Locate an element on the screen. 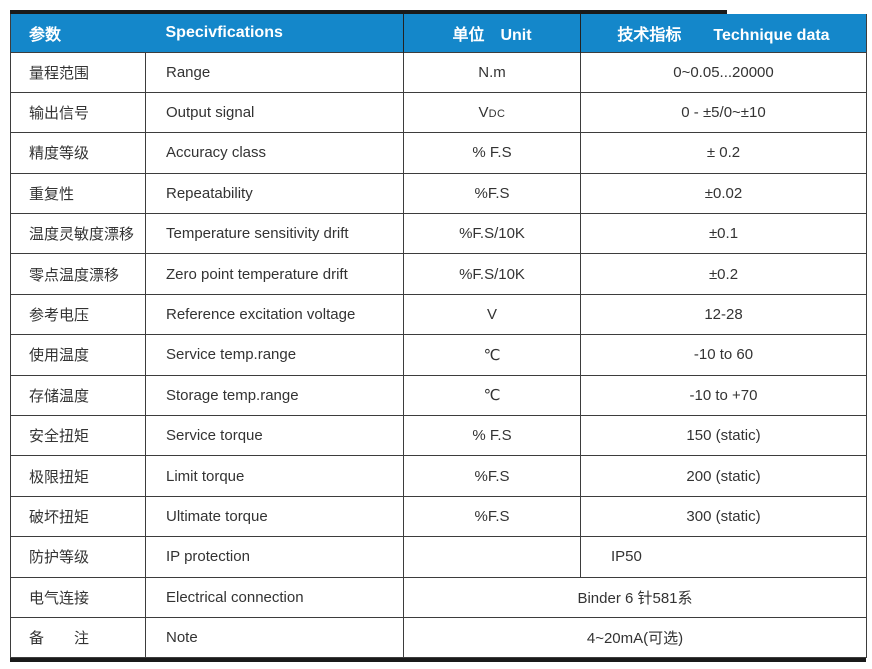 The width and height of the screenshot is (872, 669). value-cell: ±0.2 is located at coordinates (723, 274).